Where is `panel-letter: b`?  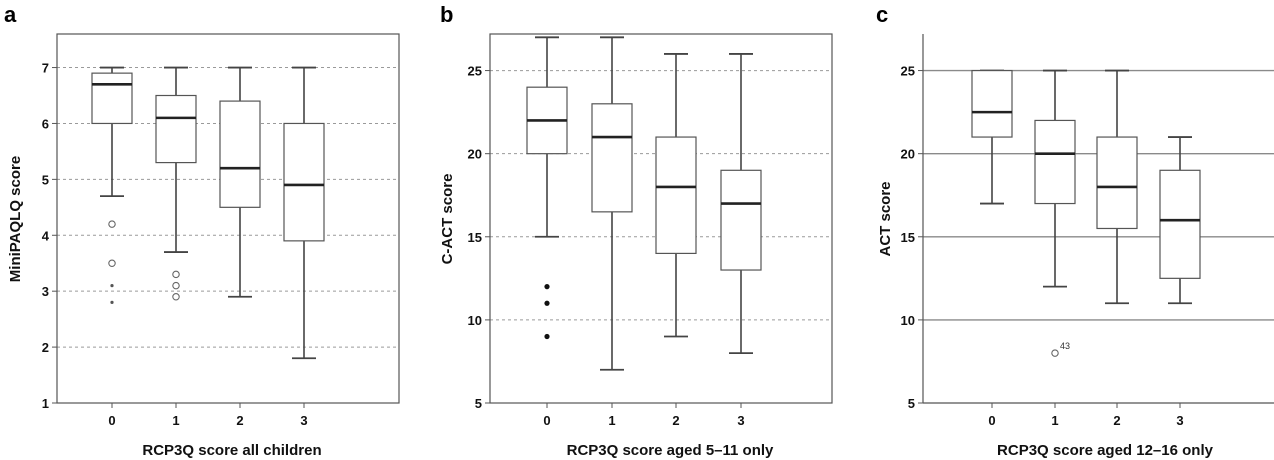 panel-letter: b is located at coordinates (446, 14).